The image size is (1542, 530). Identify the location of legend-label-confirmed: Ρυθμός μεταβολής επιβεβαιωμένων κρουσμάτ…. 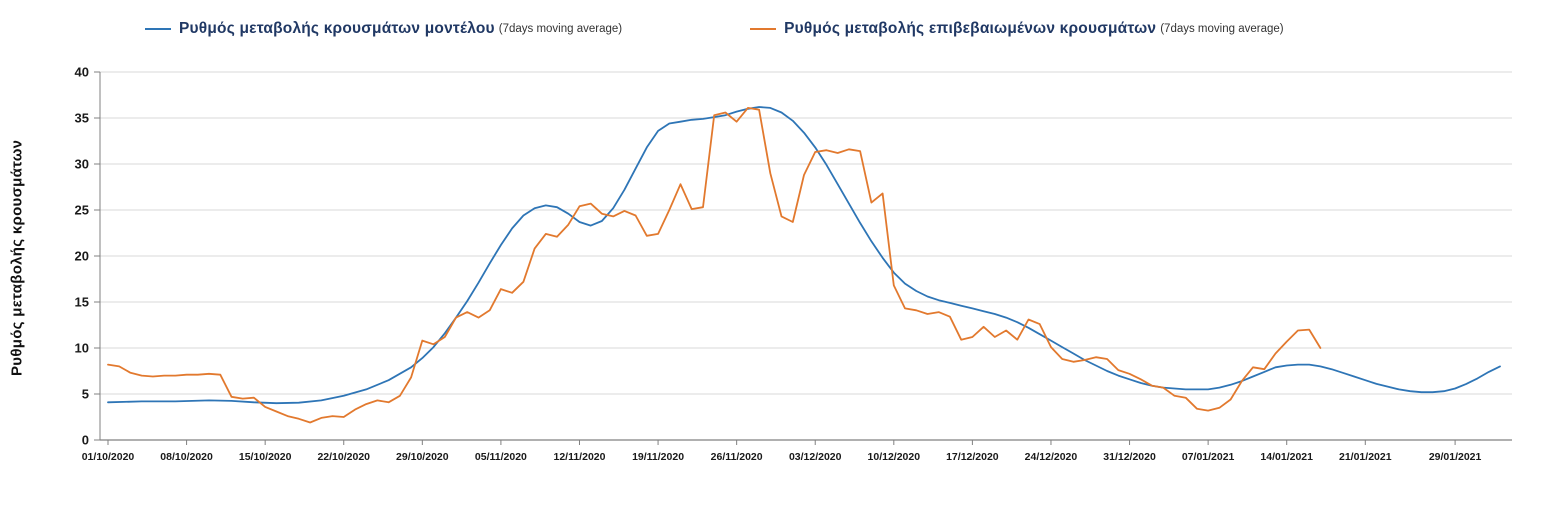
(970, 28).